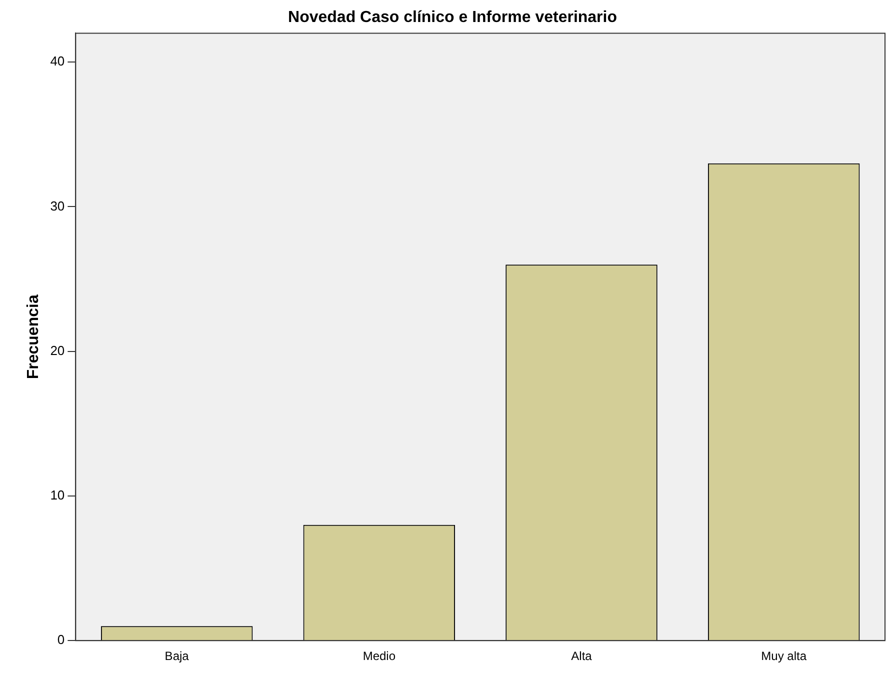  I want to click on y-tick-label: 30, so click(57, 206).